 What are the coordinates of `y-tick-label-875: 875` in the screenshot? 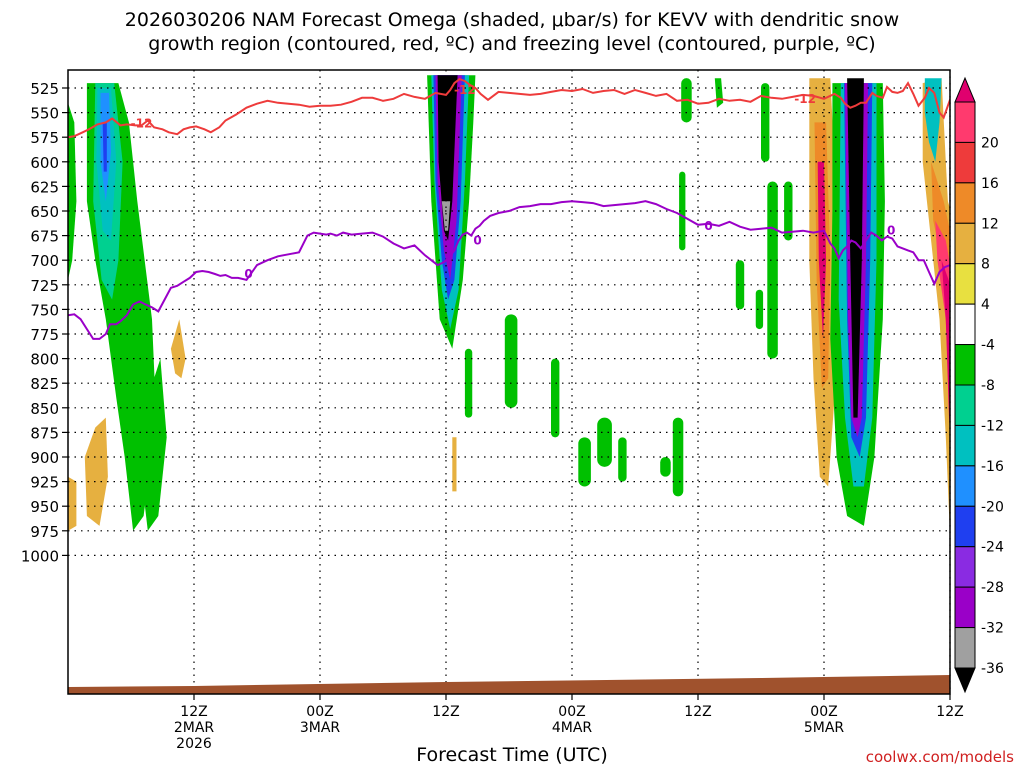 It's located at (44, 433).